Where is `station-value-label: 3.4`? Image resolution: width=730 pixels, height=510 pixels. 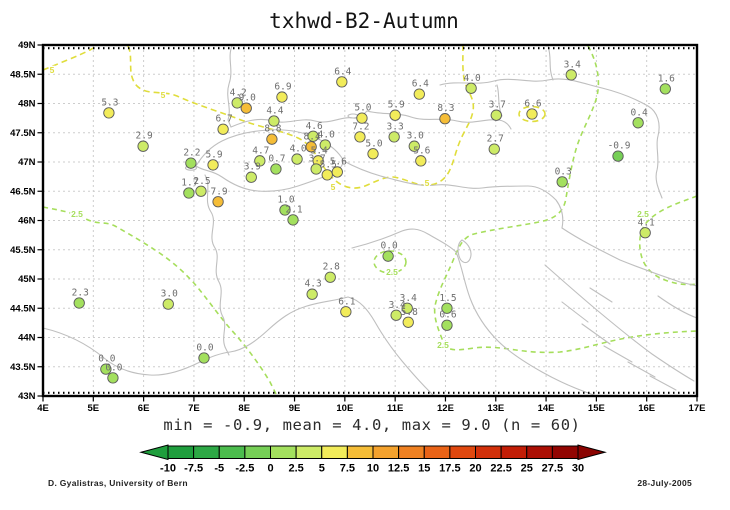 station-value-label: 3.4 is located at coordinates (572, 64).